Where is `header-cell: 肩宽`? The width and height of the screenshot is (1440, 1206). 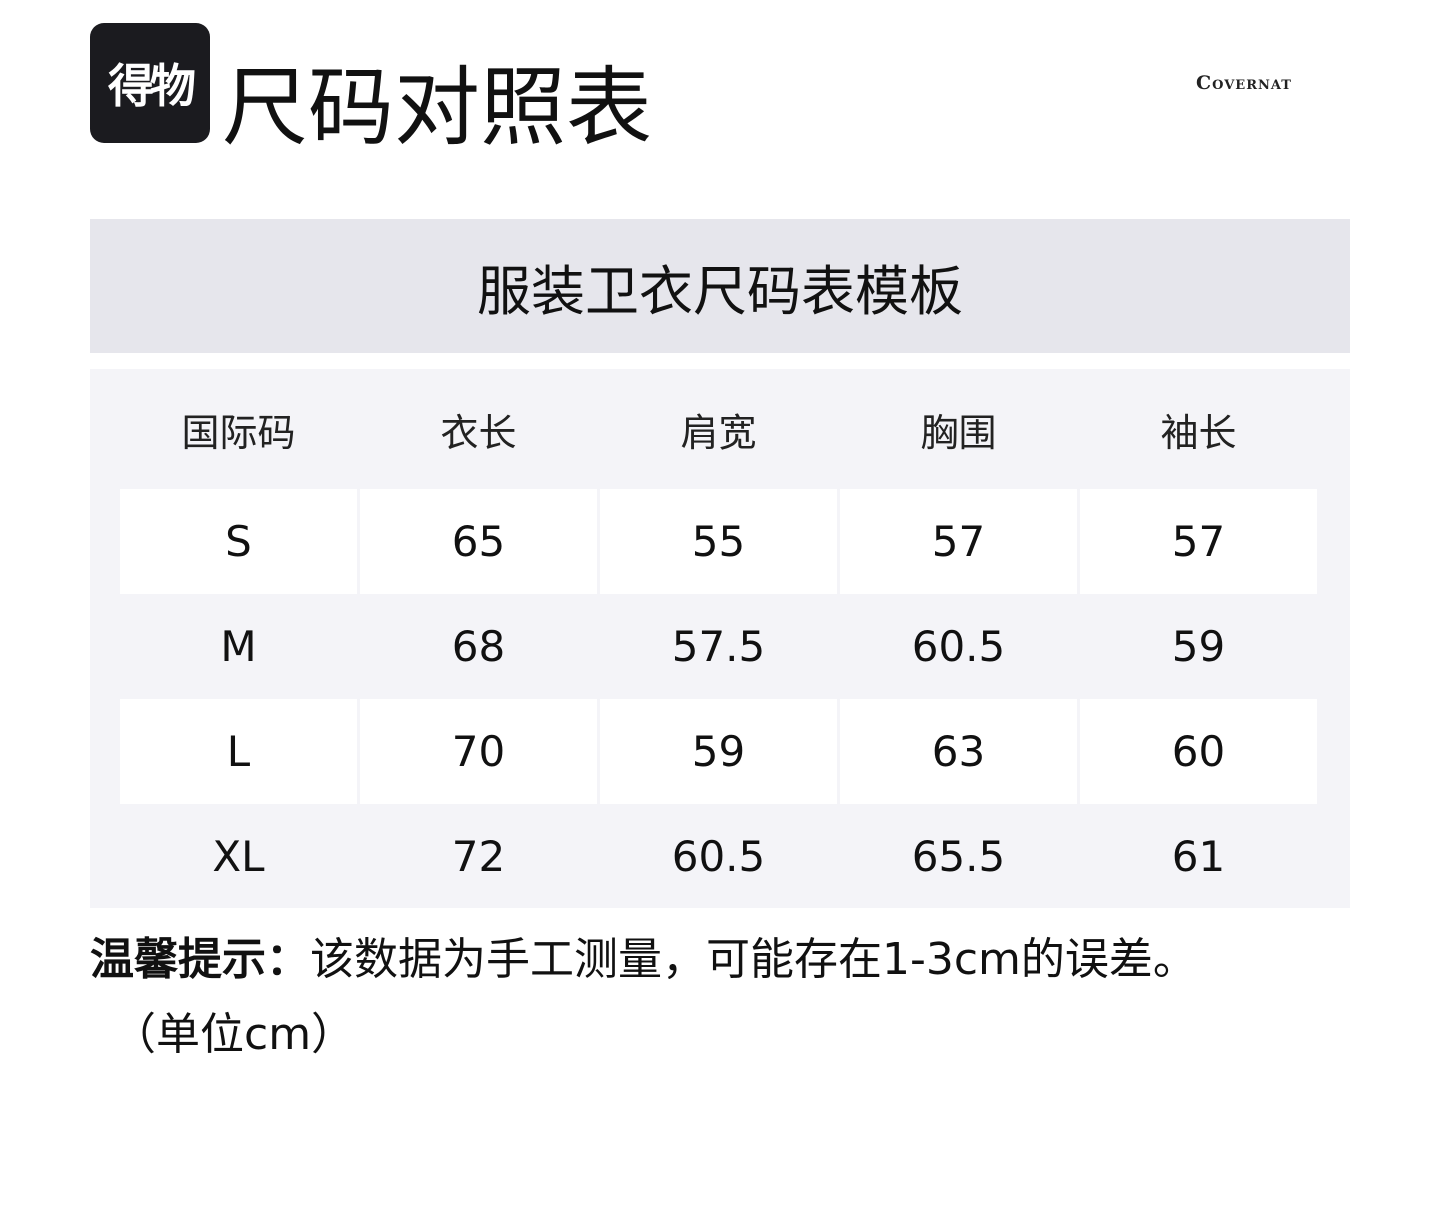 header-cell: 肩宽 is located at coordinates (718, 432).